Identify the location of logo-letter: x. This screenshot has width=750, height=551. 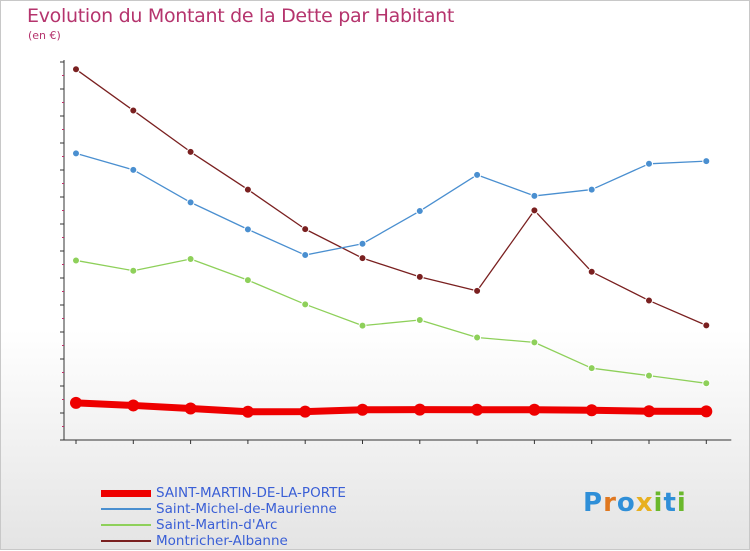
(644, 503).